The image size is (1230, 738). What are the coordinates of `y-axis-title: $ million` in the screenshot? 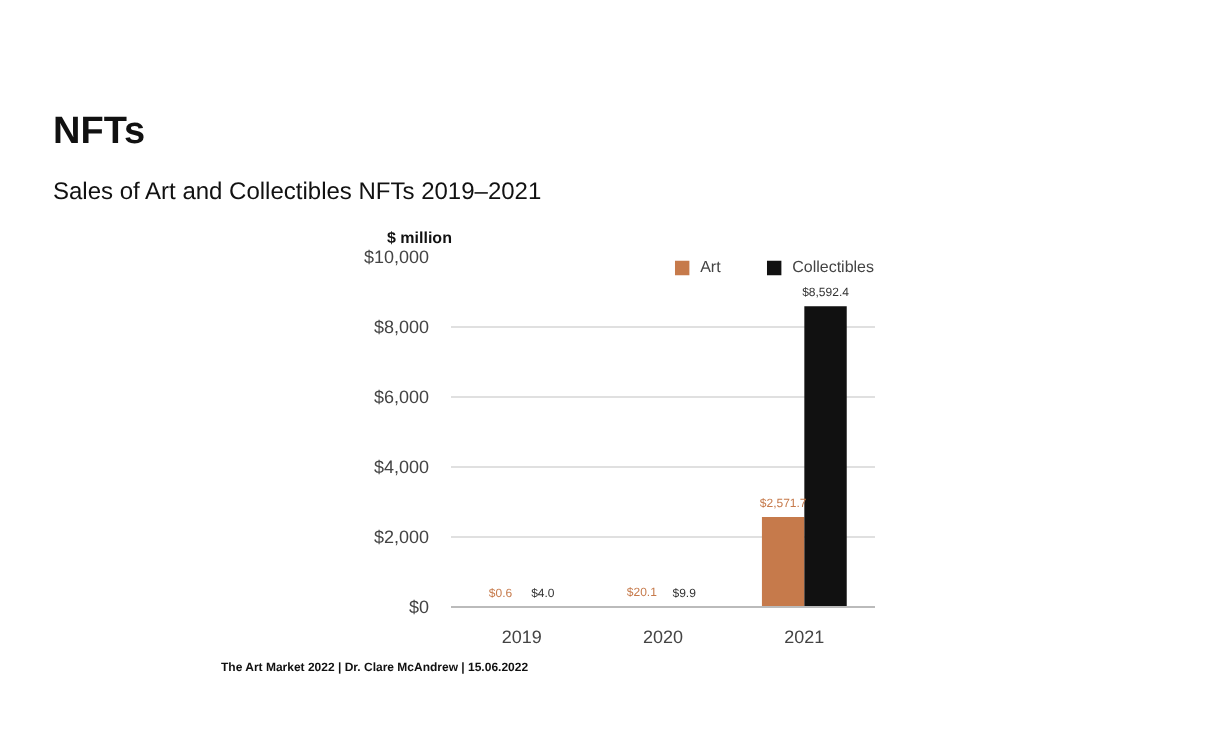 It's located at (420, 238).